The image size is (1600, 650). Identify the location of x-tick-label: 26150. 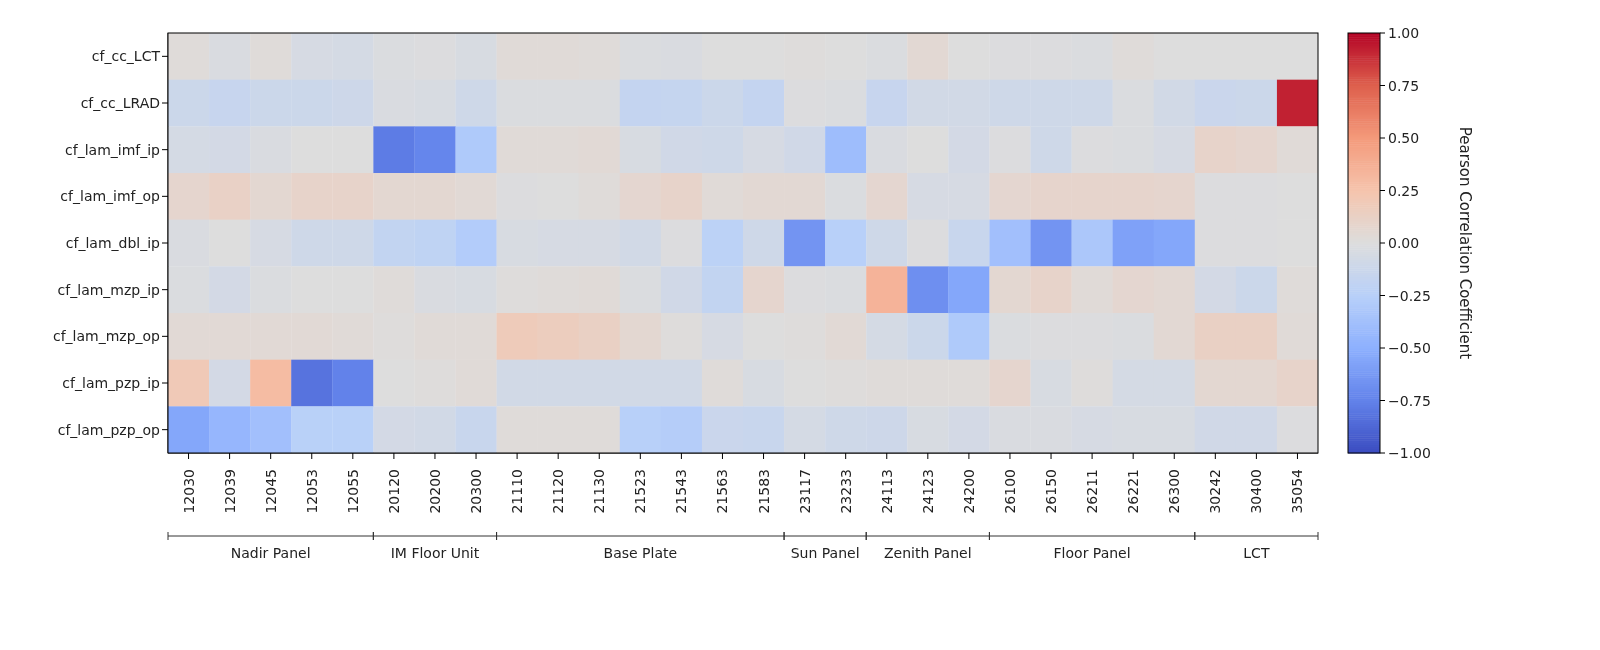
(1051, 491).